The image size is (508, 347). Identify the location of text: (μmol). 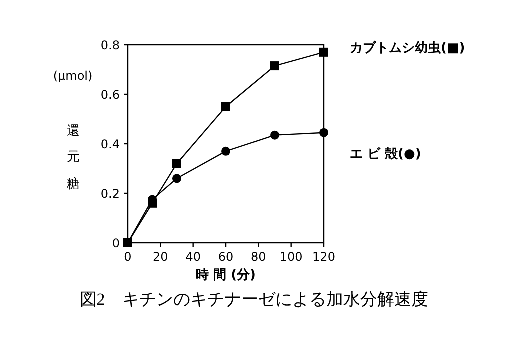
(73, 76).